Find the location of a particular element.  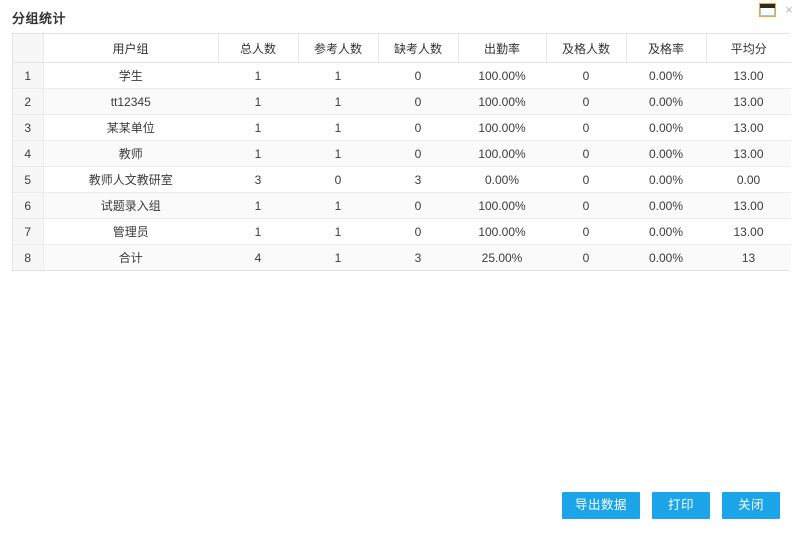

table-header: 用户组 总人数 参考人数 缺考人数 出勤率 及格人数 及格率 平均分 is located at coordinates (402, 48).